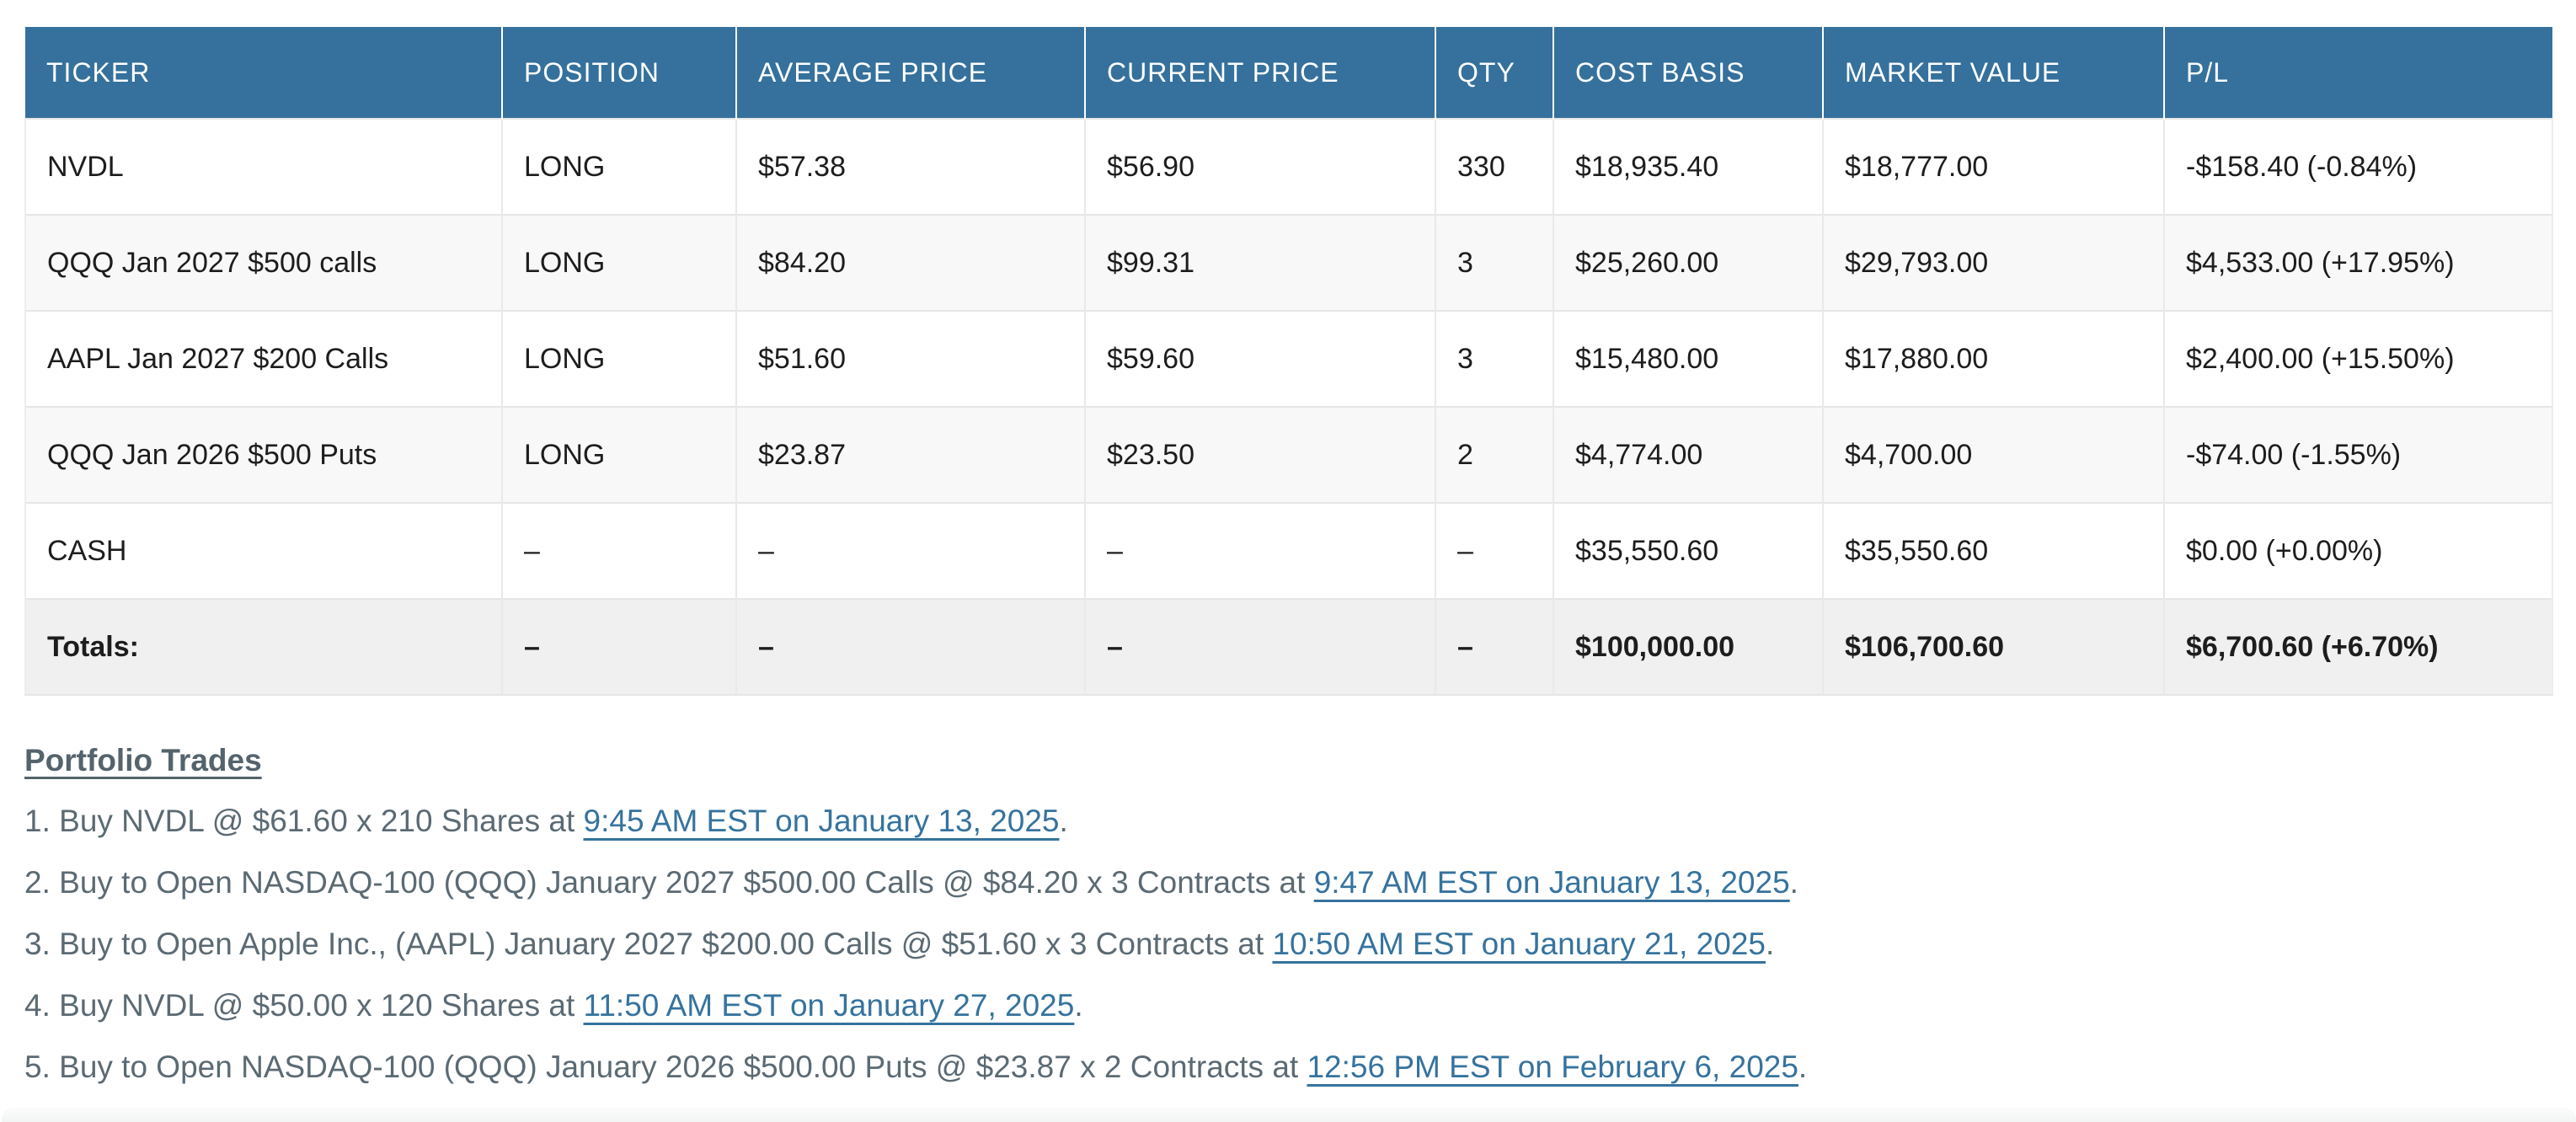  What do you see at coordinates (1688, 73) in the screenshot?
I see `header-cost-basis: COST BASIS` at bounding box center [1688, 73].